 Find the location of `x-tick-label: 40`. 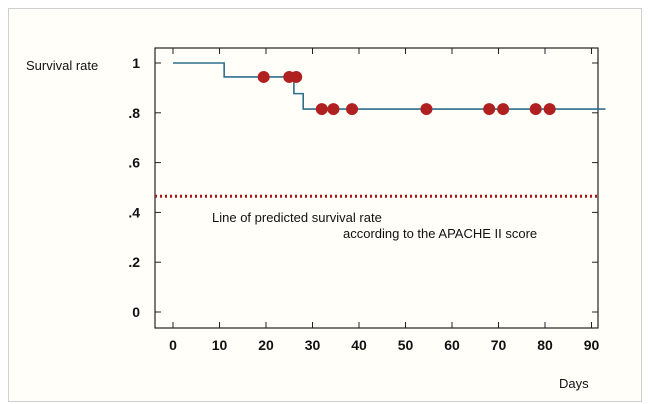

x-tick-label: 40 is located at coordinates (359, 345).